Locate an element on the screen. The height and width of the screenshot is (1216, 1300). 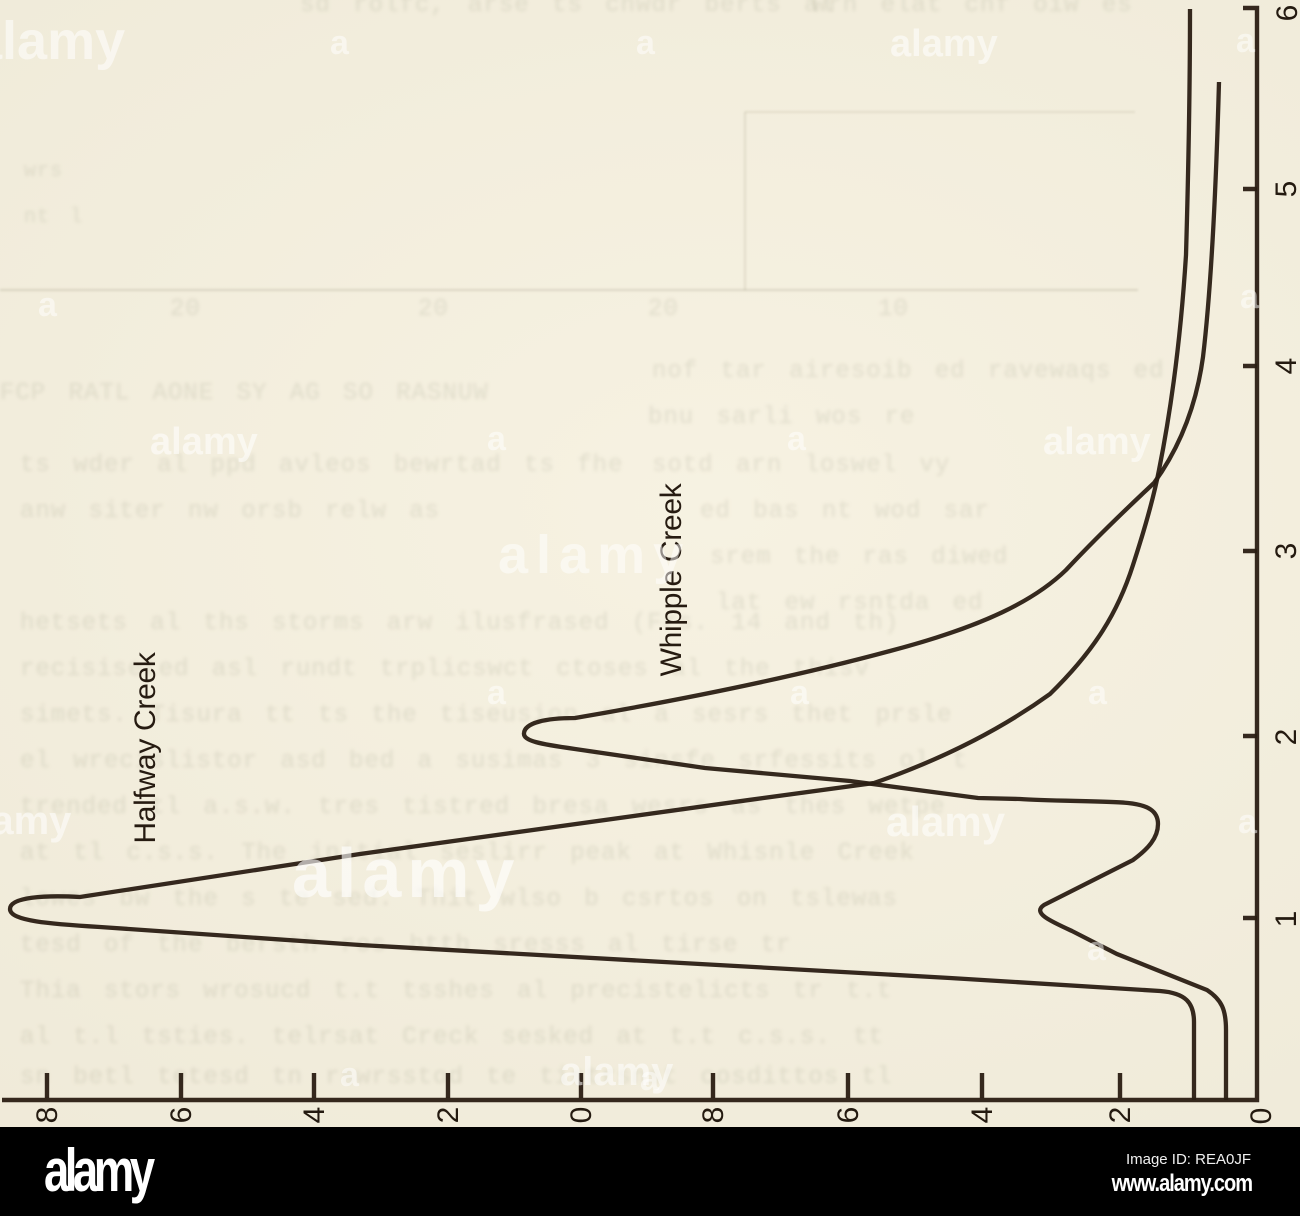
svg-text: 3 is located at coordinates (1285, 551).